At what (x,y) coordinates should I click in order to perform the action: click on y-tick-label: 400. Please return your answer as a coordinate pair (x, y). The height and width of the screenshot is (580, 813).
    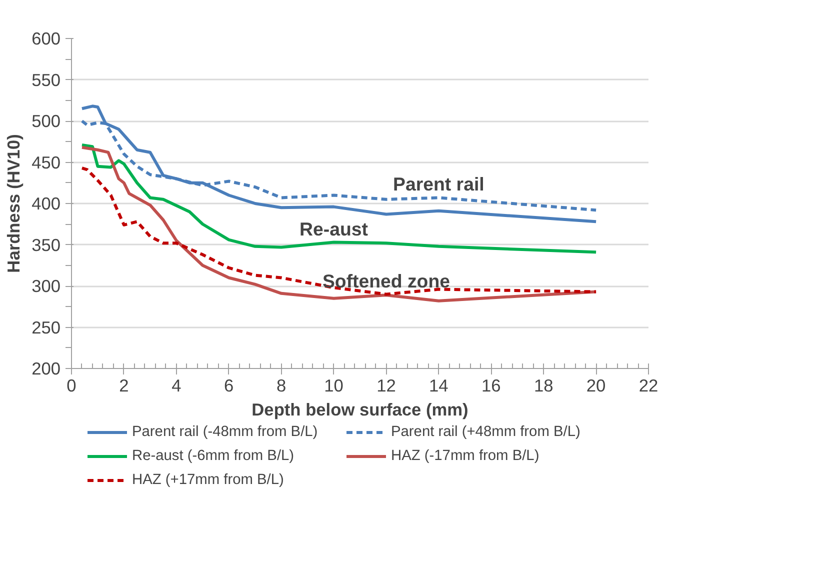
    Looking at the image, I should click on (46, 204).